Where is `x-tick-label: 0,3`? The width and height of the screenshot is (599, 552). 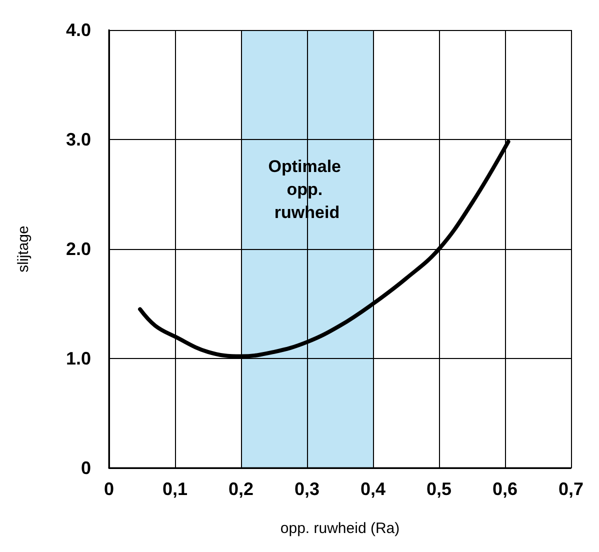 x-tick-label: 0,3 is located at coordinates (307, 489).